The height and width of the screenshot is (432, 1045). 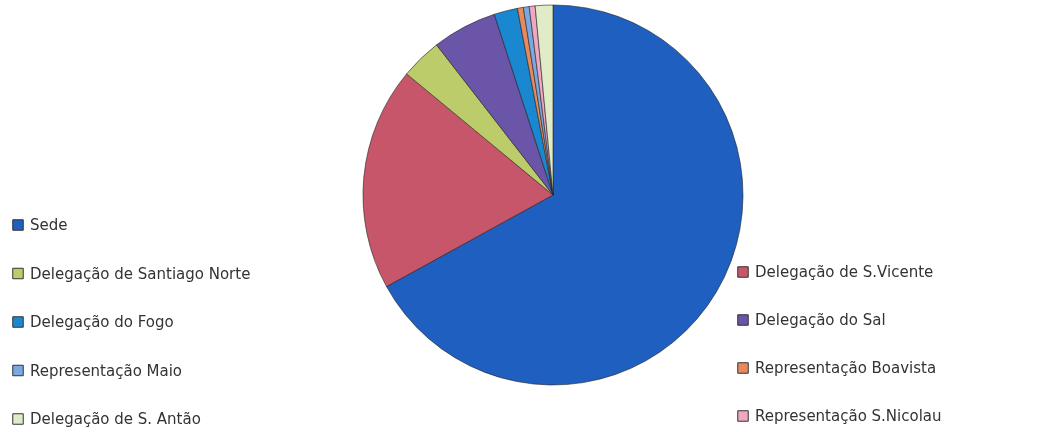 I want to click on legend-label: Delegação do Fogo, so click(x=102, y=322).